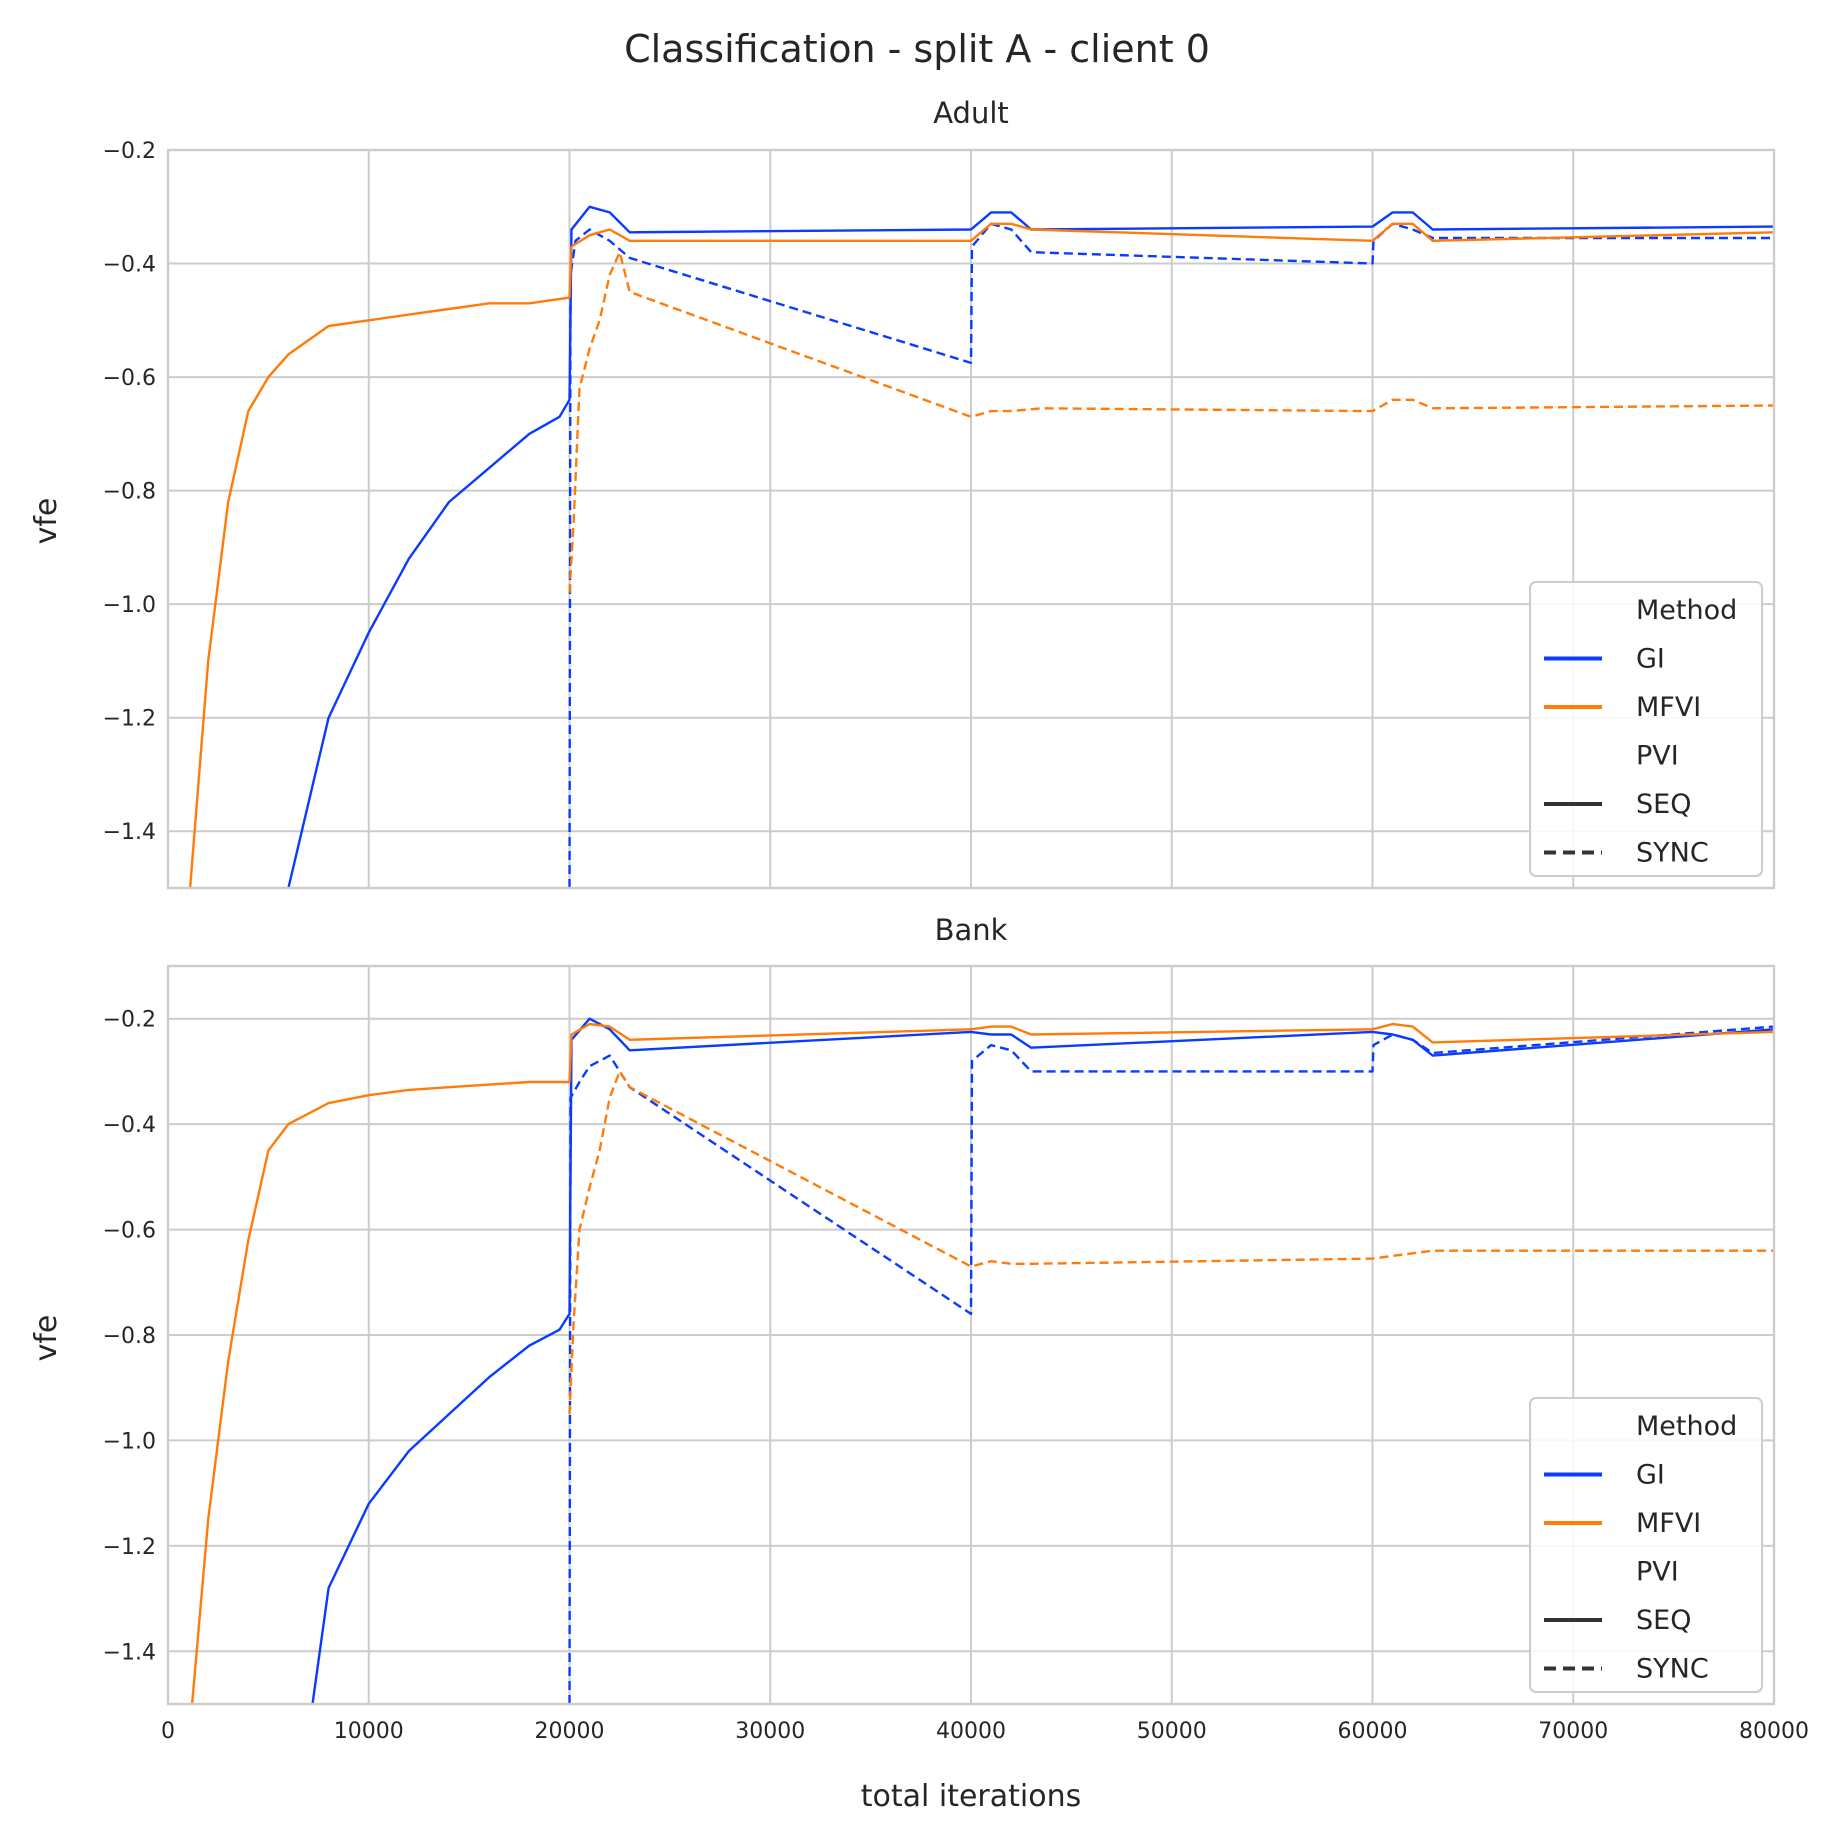 The image size is (1834, 1834). What do you see at coordinates (129, 605) in the screenshot?
I see `adult-y-tick-label: −1.0` at bounding box center [129, 605].